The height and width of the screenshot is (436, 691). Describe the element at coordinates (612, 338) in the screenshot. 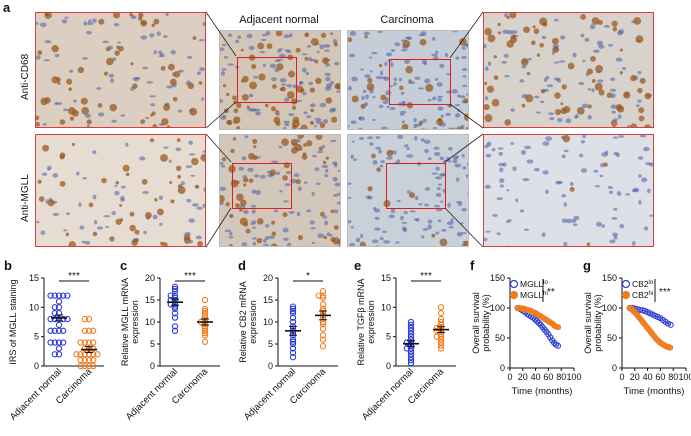

I see `y-tick-label: 50` at that location.